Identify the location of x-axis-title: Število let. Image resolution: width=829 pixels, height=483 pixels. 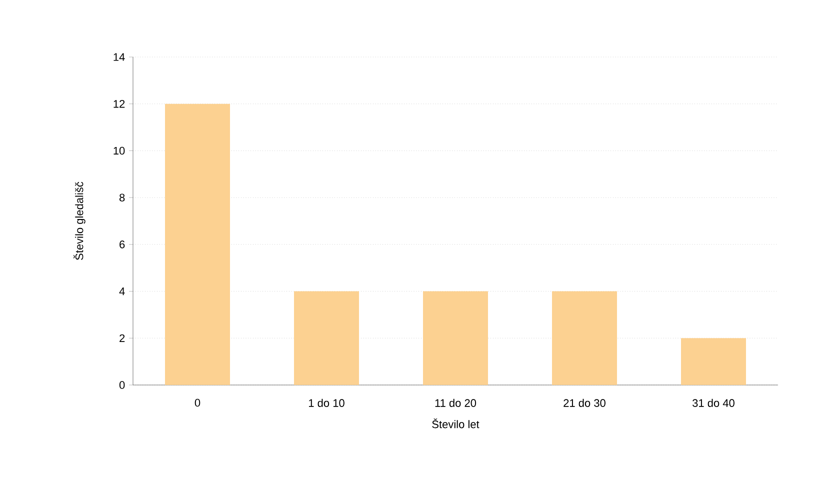
(456, 423).